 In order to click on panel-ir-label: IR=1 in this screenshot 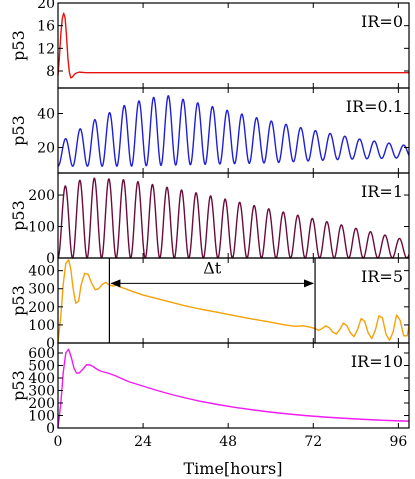, I will do `click(382, 191)`.